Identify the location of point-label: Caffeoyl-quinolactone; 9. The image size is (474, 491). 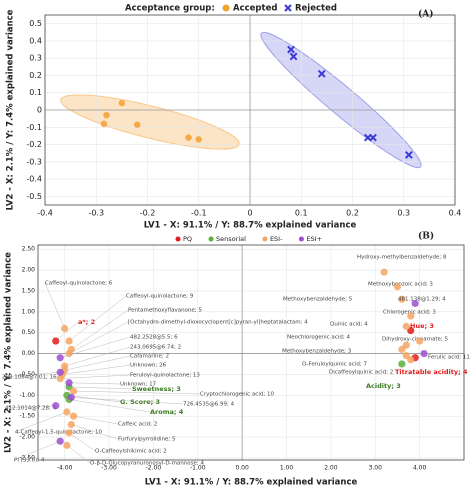
(160, 297).